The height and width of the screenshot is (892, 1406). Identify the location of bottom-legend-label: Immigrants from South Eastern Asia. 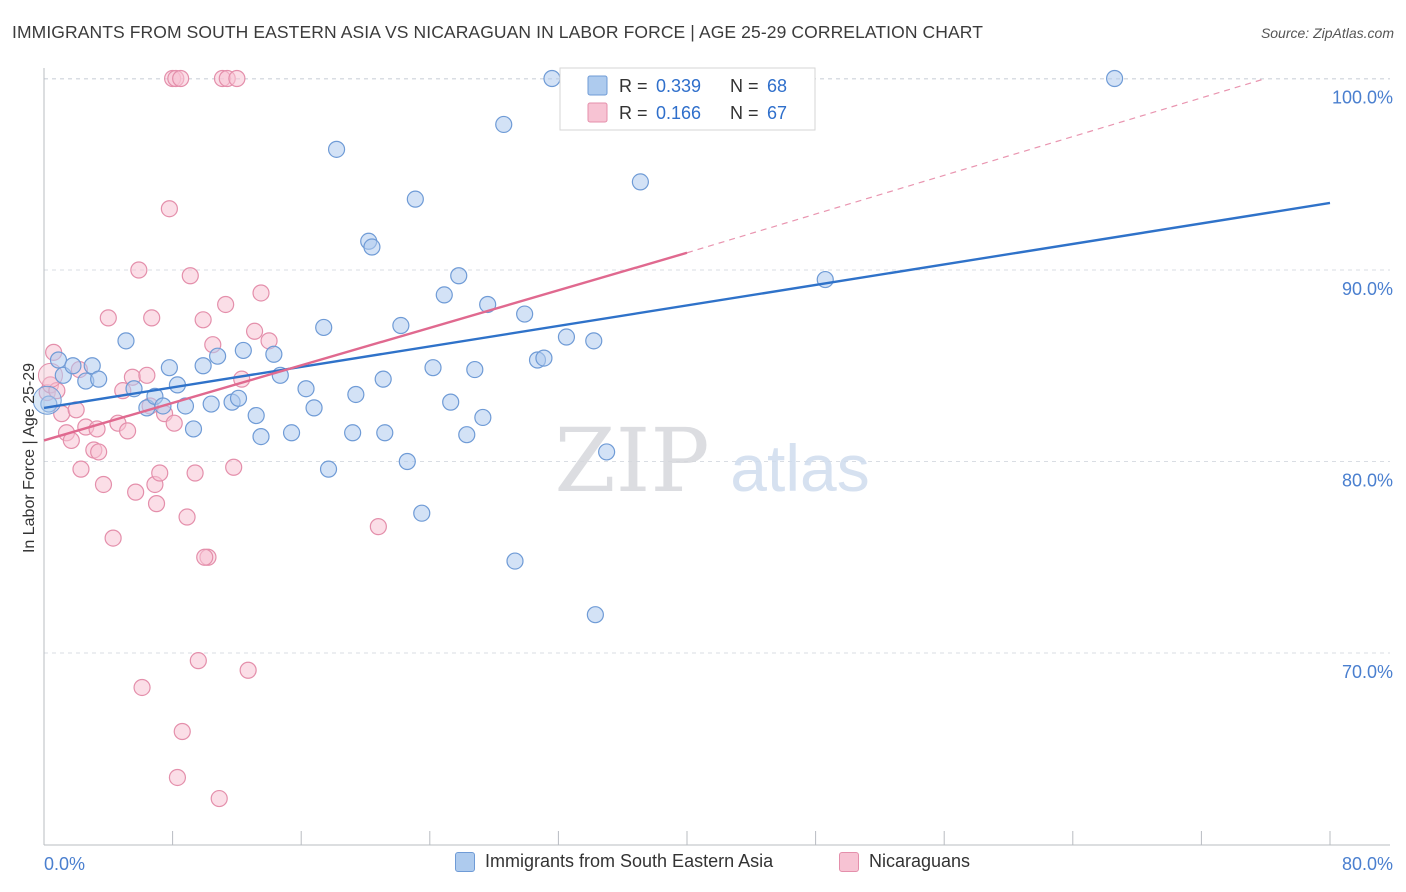
(629, 861).